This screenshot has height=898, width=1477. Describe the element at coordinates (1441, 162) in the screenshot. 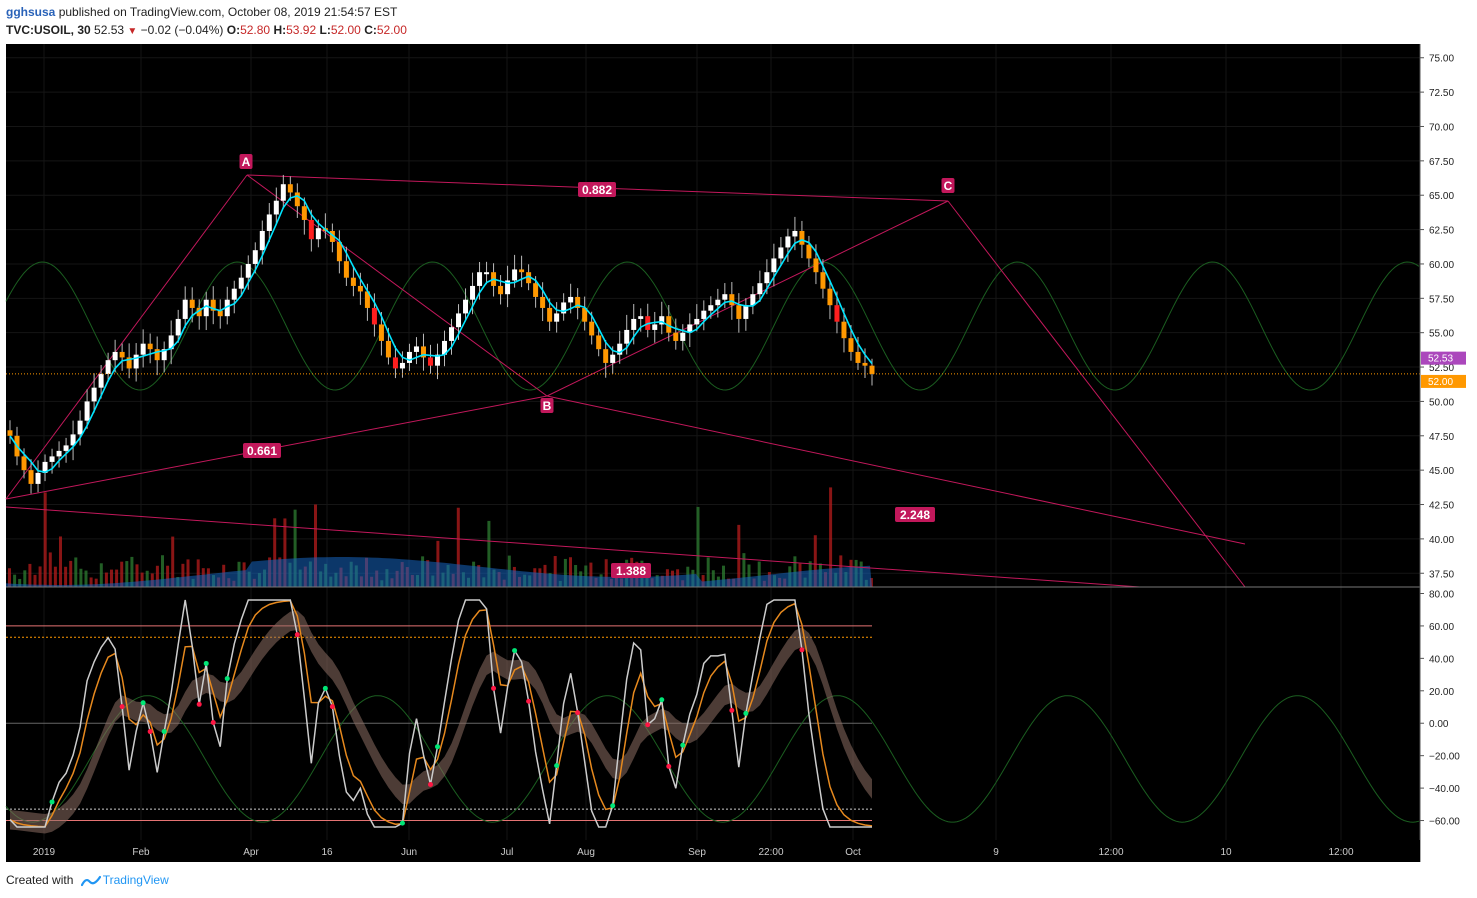

I see `price-tick-label: 67.50` at that location.